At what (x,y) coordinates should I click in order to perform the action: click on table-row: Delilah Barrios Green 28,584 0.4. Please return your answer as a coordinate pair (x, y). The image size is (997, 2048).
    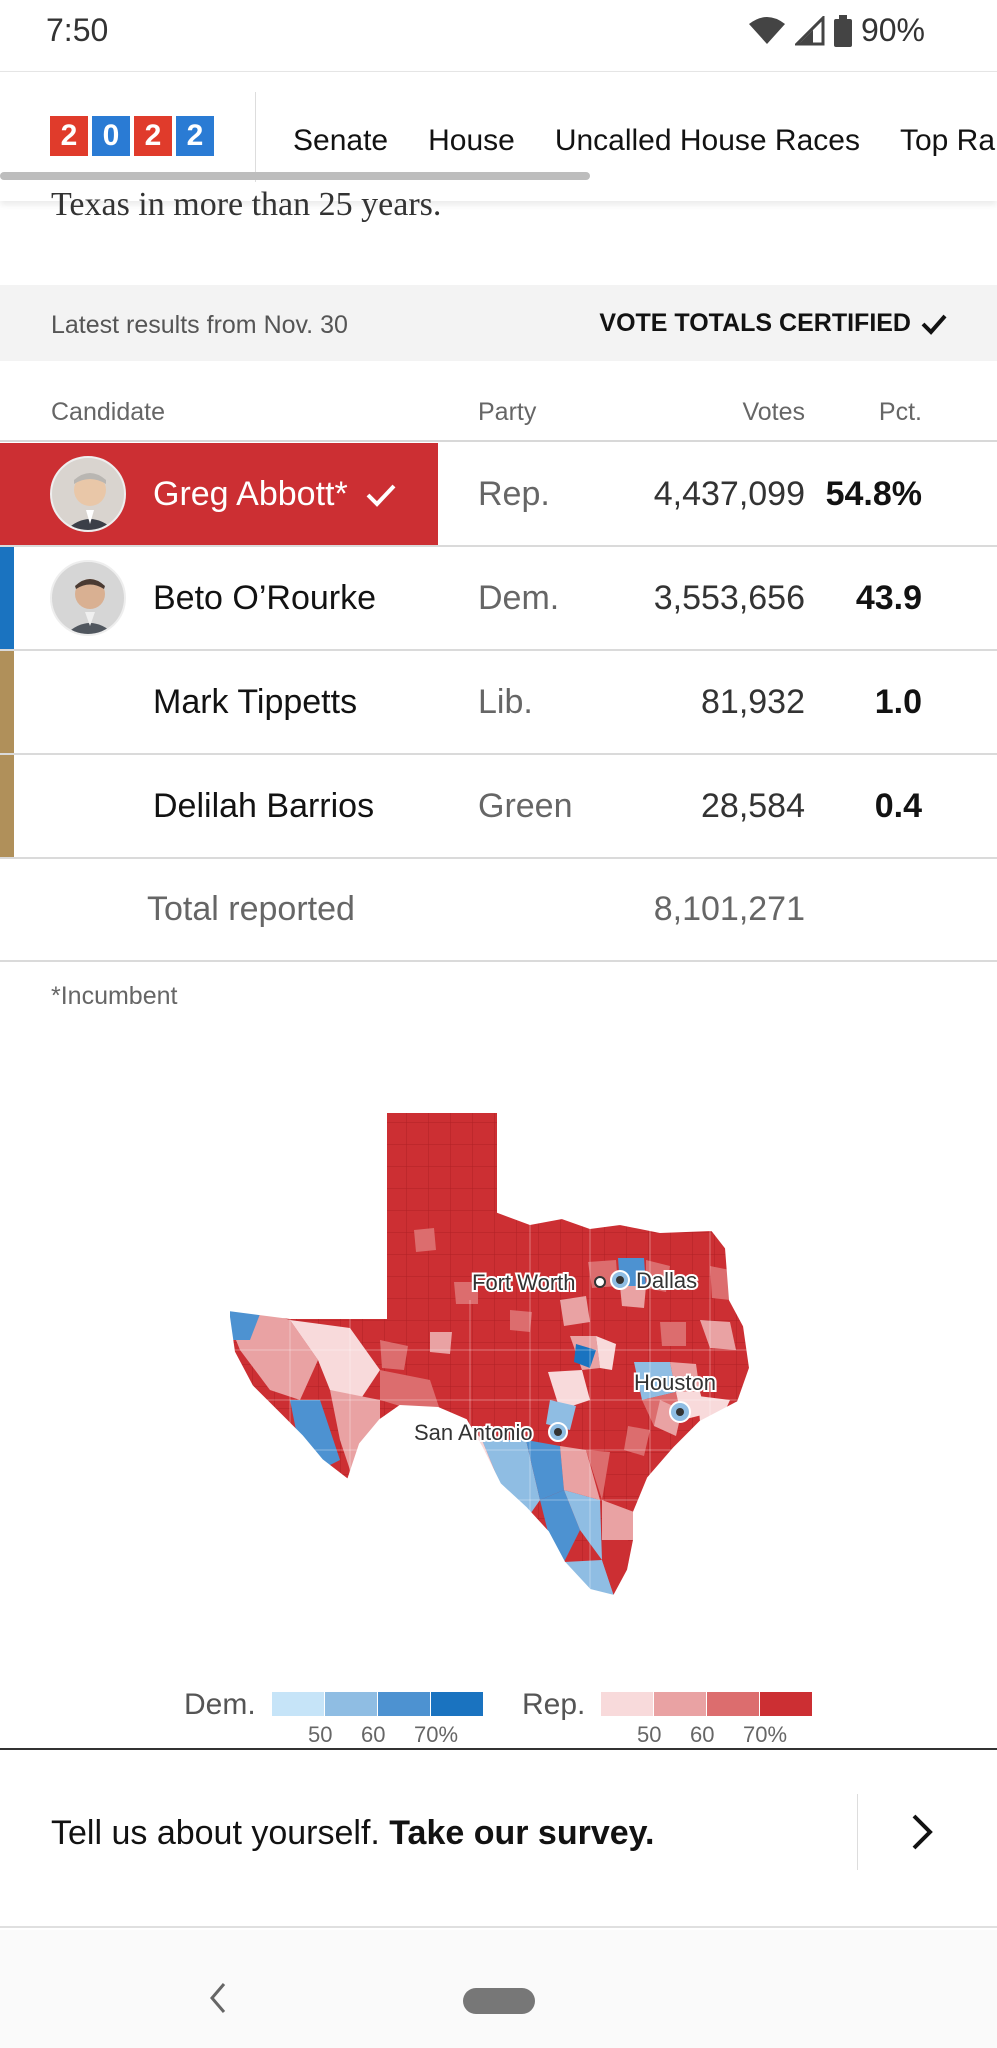
    Looking at the image, I should click on (498, 807).